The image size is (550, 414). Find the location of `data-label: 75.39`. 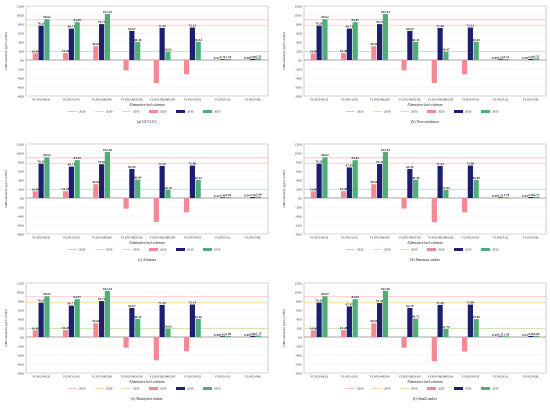

data-label: 75.39 is located at coordinates (380, 162).